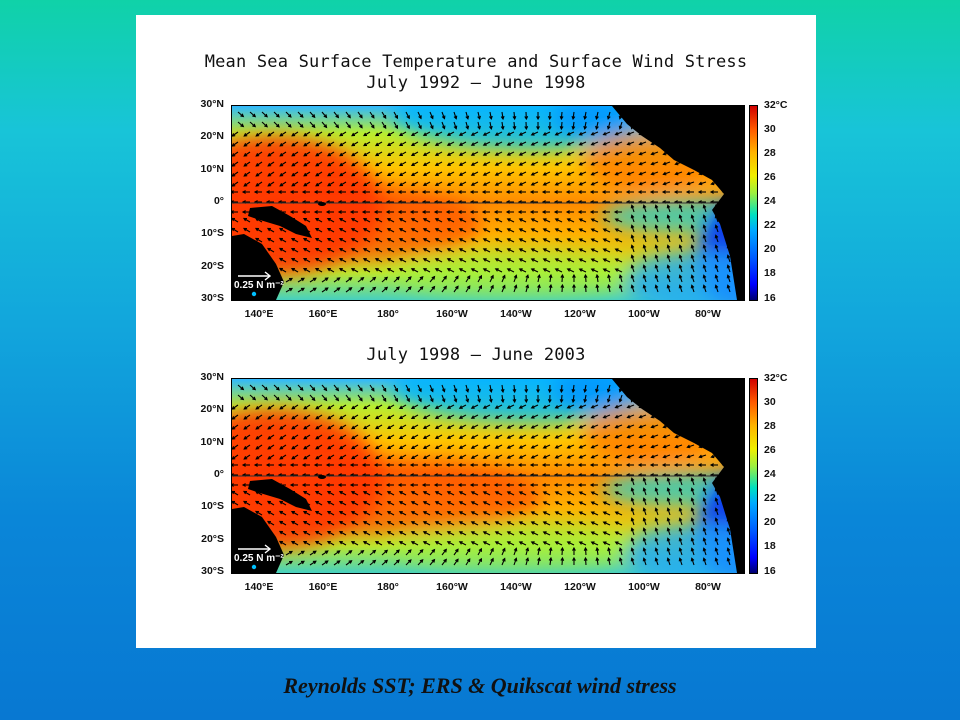  Describe the element at coordinates (323, 587) in the screenshot. I see `panel-2-lon-label: 160°E` at that location.